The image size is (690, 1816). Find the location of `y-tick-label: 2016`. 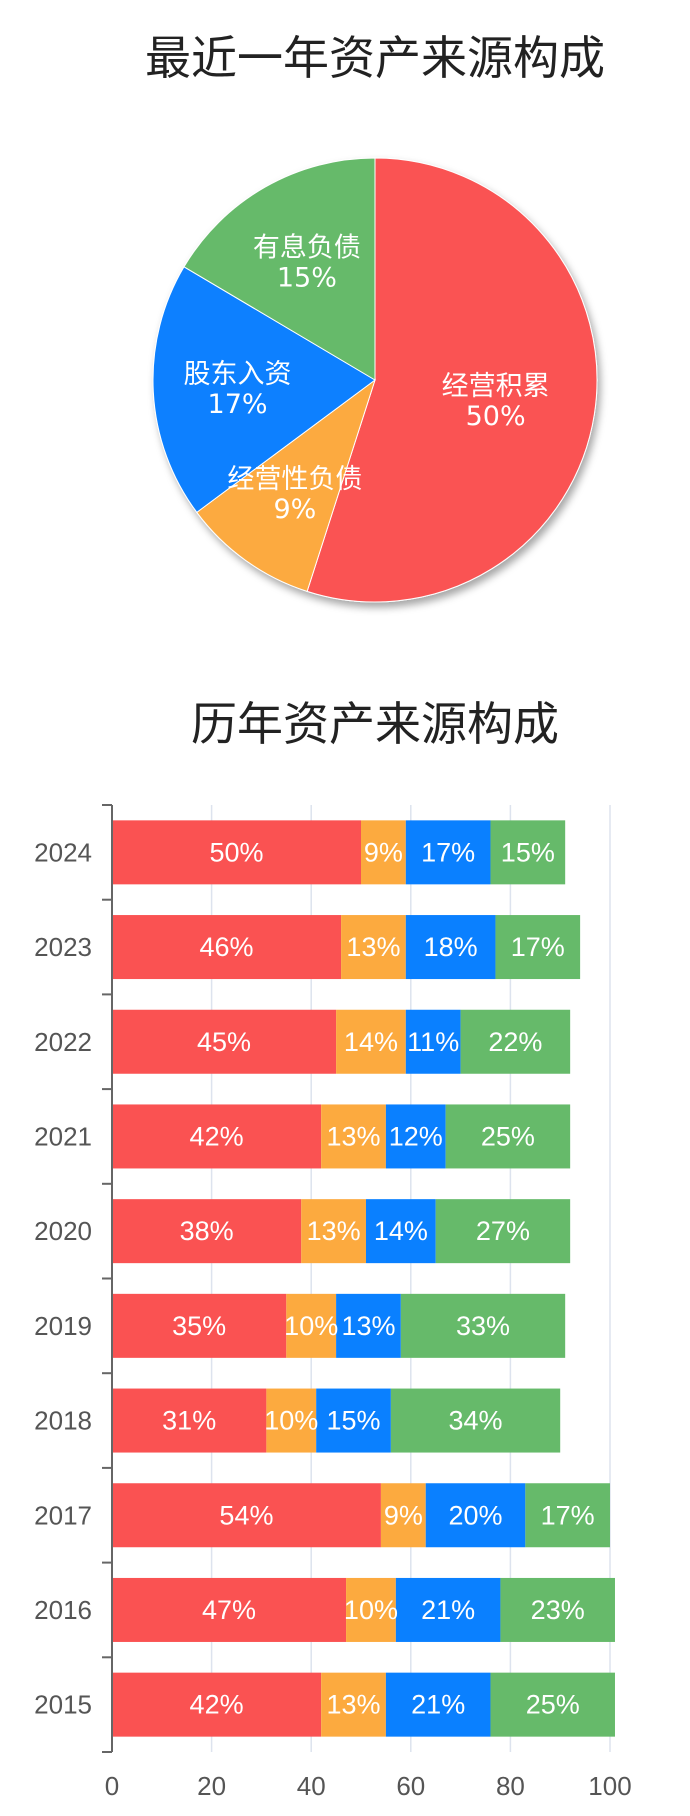

y-tick-label: 2016 is located at coordinates (63, 1610).